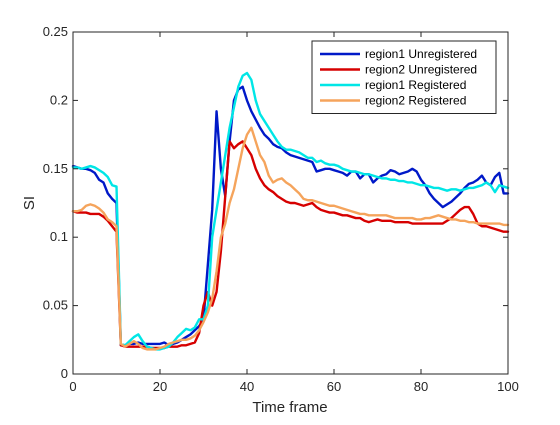 The image size is (560, 425). What do you see at coordinates (421, 386) in the screenshot?
I see `x-tick-label: 80` at bounding box center [421, 386].